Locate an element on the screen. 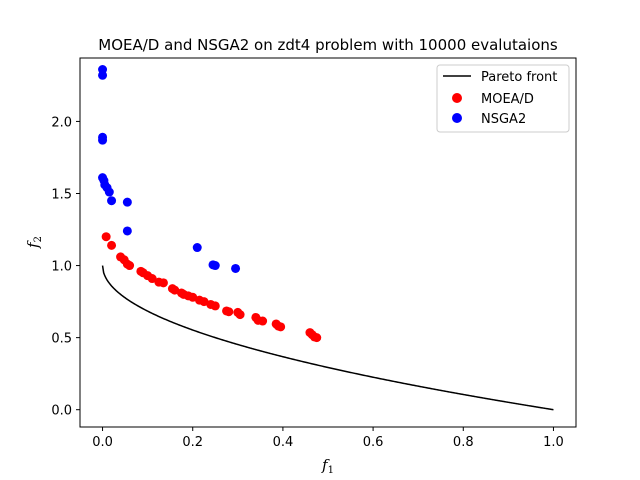 This screenshot has height=480, width=640. x-tick-label: 0.4 is located at coordinates (283, 442).